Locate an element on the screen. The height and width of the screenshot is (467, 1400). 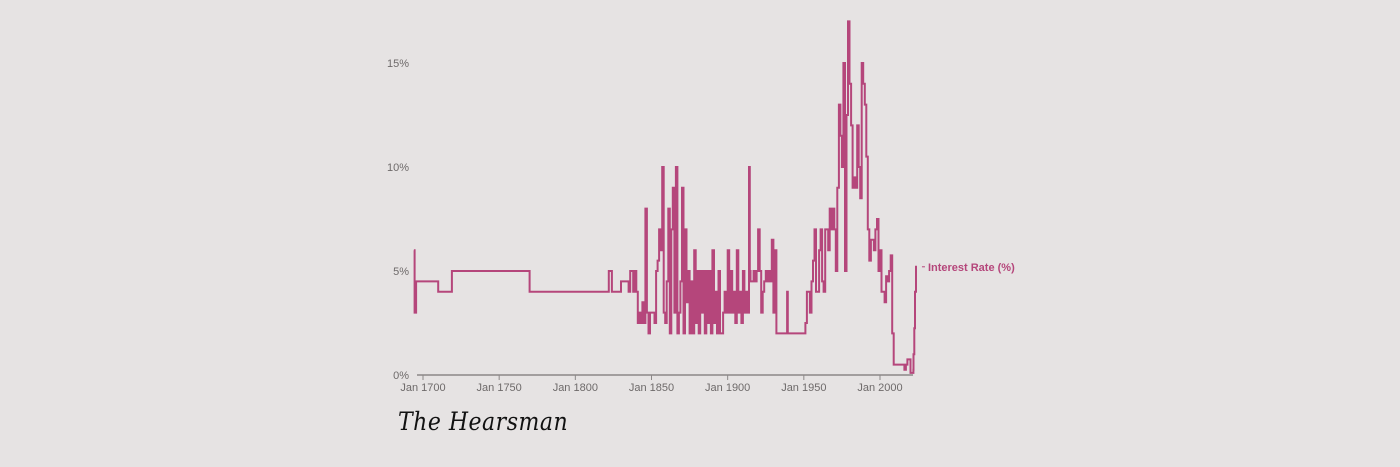
y-tick-label: 15% is located at coordinates (398, 64).